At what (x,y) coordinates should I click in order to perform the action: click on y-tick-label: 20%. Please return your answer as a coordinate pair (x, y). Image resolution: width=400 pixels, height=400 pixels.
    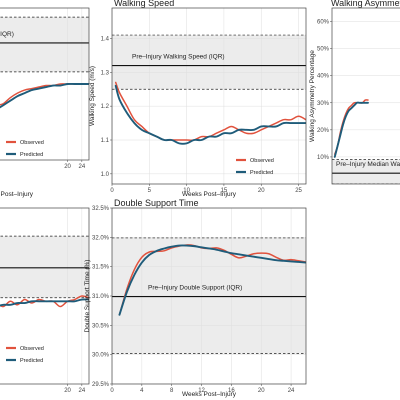
    Looking at the image, I should click on (323, 131).